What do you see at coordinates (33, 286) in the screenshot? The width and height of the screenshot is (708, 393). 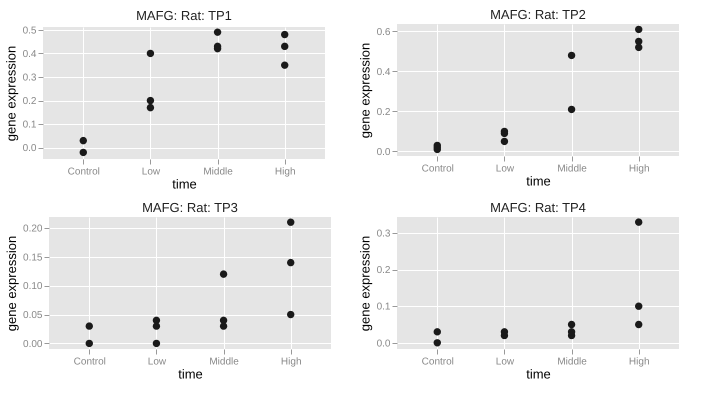 I see `y-tick-label: 0.10` at bounding box center [33, 286].